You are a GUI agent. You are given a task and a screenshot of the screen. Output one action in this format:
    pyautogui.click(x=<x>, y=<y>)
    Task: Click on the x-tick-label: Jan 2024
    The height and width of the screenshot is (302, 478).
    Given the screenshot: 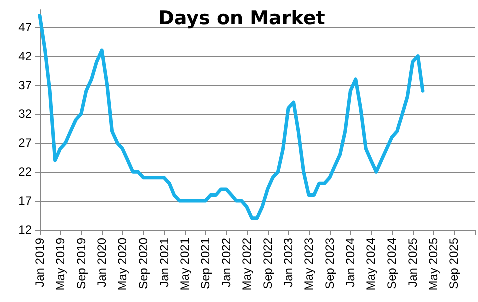 What is the action you would take?
    pyautogui.click(x=351, y=263)
    